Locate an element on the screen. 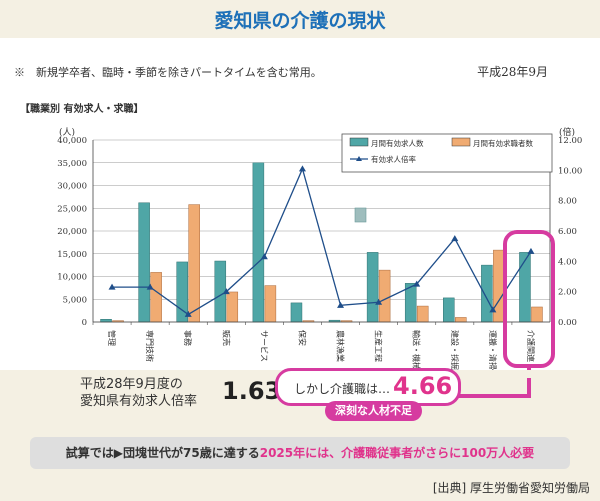  y-tick-label-right: 8.00 is located at coordinates (567, 202).